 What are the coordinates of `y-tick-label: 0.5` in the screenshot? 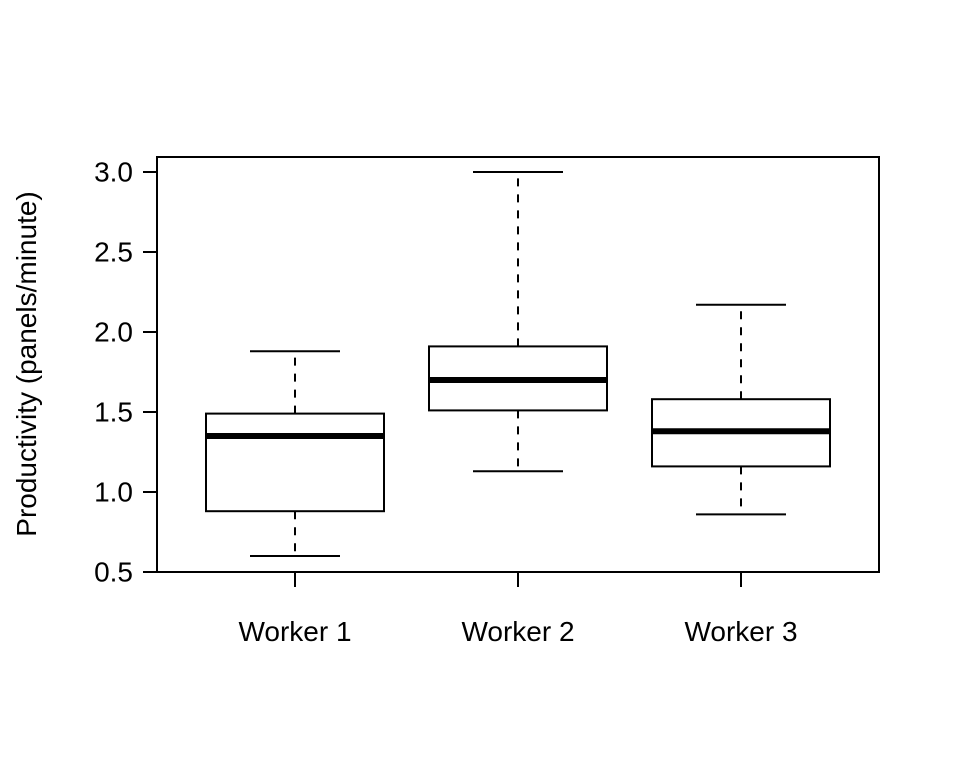 It's located at (113, 572).